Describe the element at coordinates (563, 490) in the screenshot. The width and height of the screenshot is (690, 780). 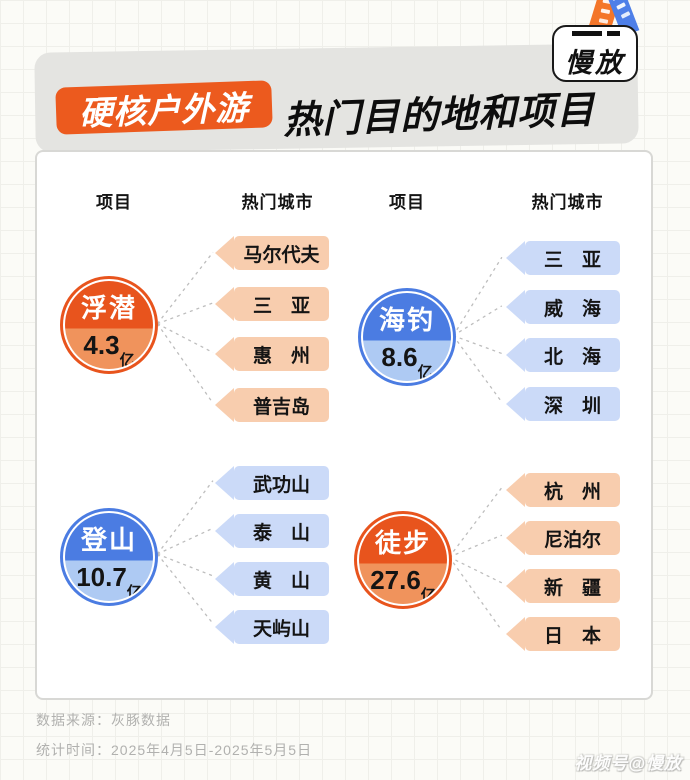
I see `city-tag: 杭 州` at that location.